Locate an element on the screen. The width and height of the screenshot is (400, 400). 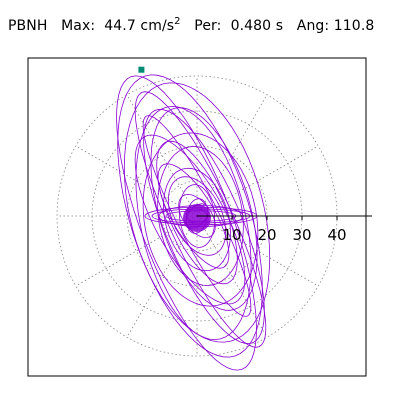
radial-axis: 10 20 30 40 is located at coordinates (284, 229).